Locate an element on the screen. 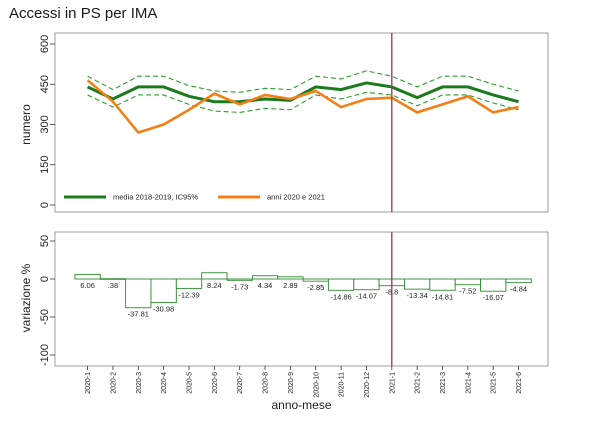 This screenshot has width=602, height=429. bottom-y-tick-label: -100 is located at coordinates (45, 355).